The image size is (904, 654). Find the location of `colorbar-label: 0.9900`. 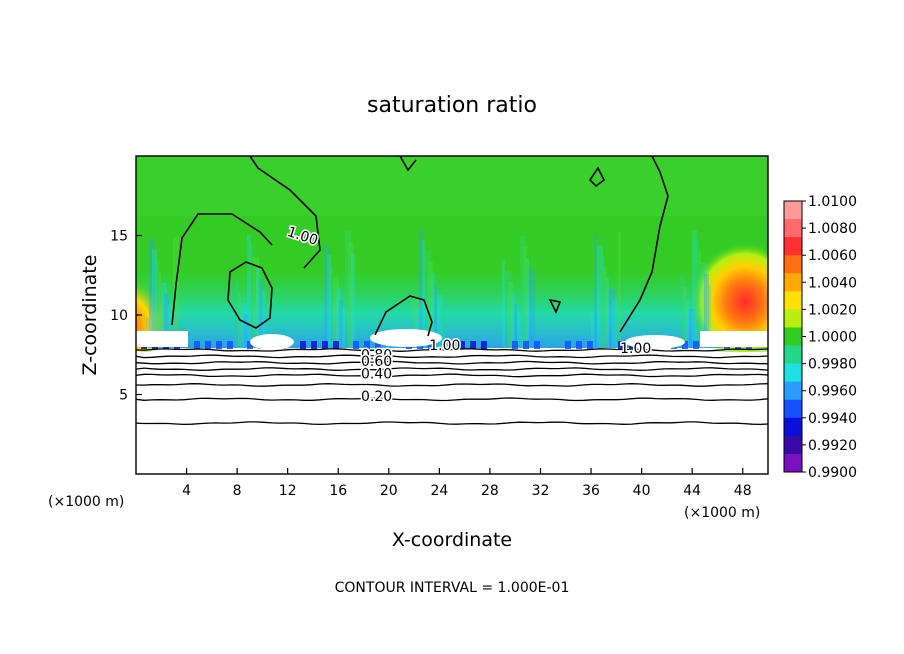

colorbar-label: 0.9900 is located at coordinates (832, 473).